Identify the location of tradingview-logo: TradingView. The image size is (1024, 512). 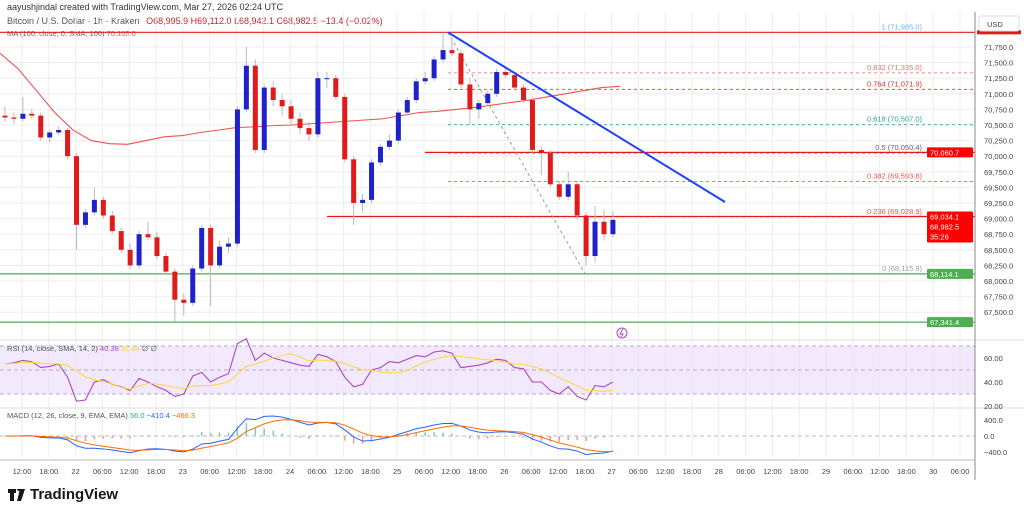
(63, 494).